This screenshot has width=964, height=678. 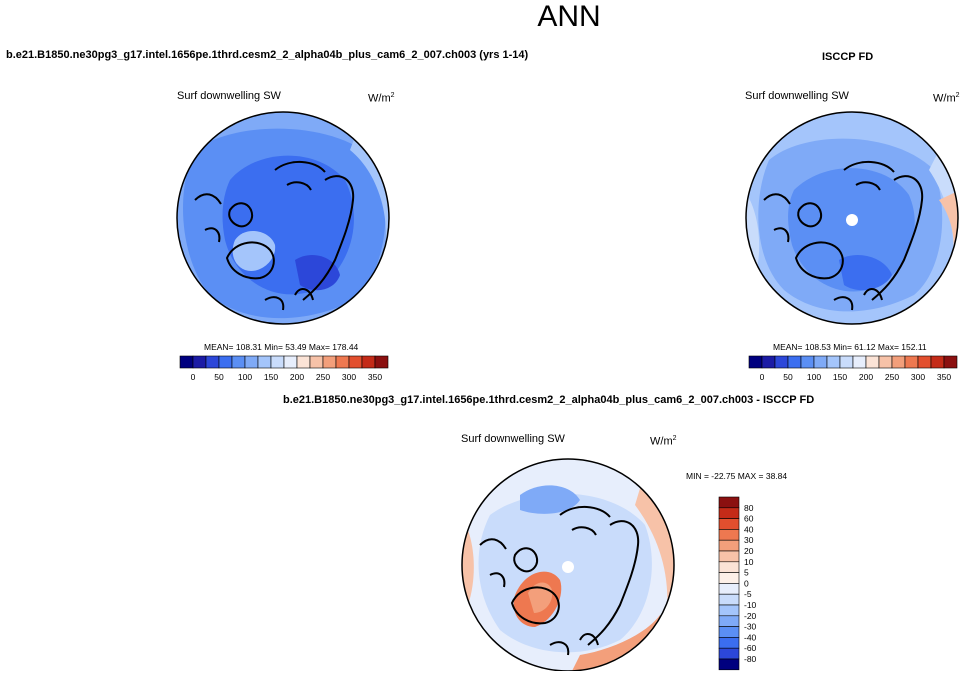 I want to click on diff-colorbar-tick-label: 0, so click(x=746, y=583).